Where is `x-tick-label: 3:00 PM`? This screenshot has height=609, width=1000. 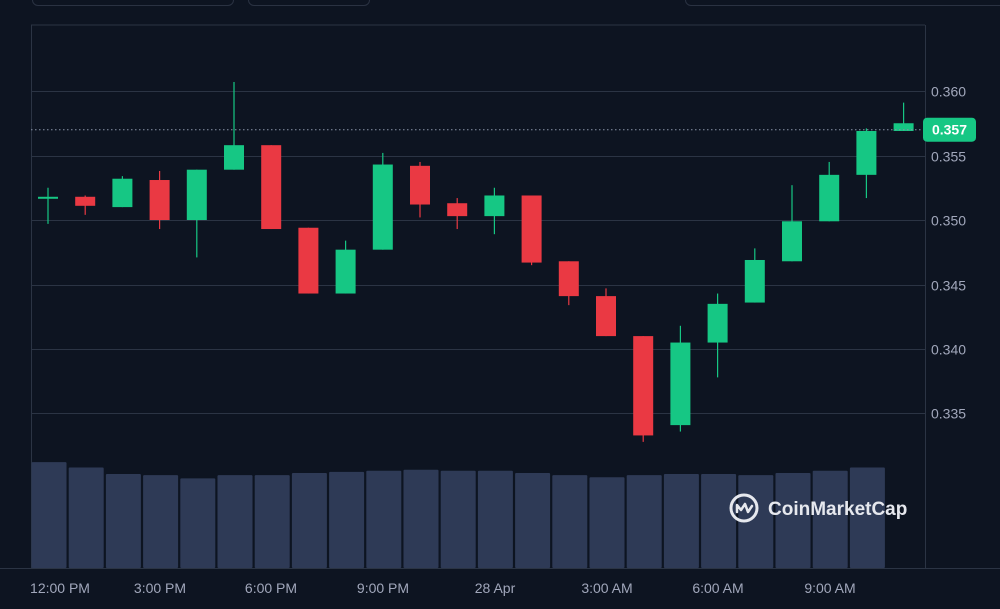
x-tick-label: 3:00 PM is located at coordinates (160, 588).